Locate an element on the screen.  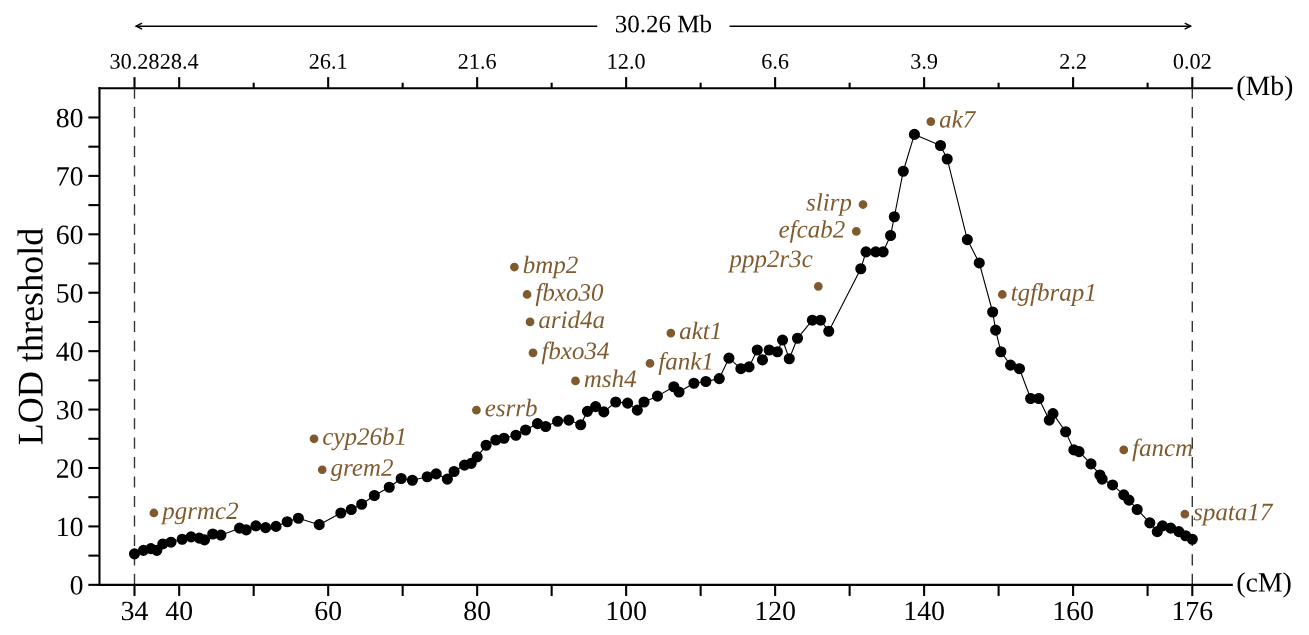
annotation: grem2 is located at coordinates (361, 470).